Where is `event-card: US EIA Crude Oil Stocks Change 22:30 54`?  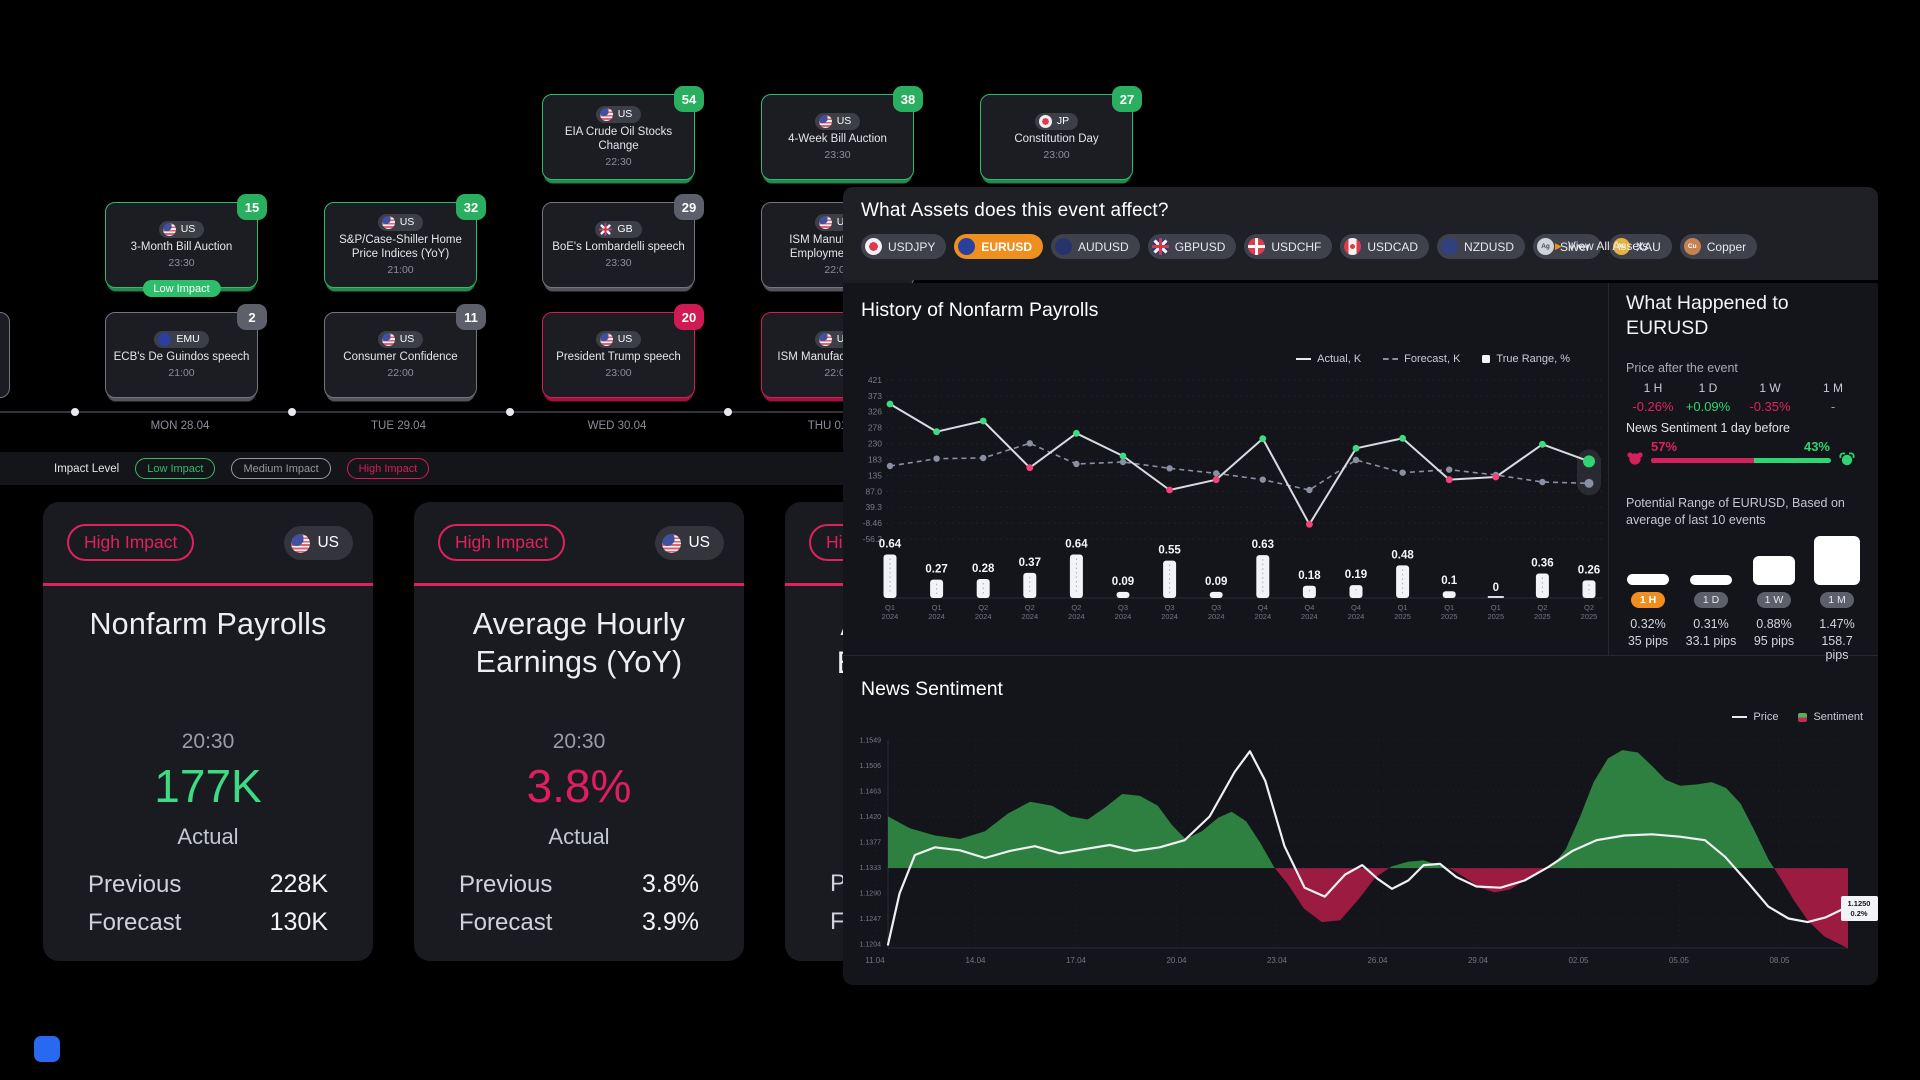
event-card: US EIA Crude Oil Stocks Change 22:30 54 is located at coordinates (623, 133).